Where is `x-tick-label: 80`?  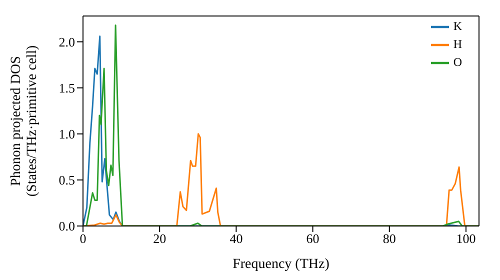 x-tick-label: 80 is located at coordinates (389, 238).